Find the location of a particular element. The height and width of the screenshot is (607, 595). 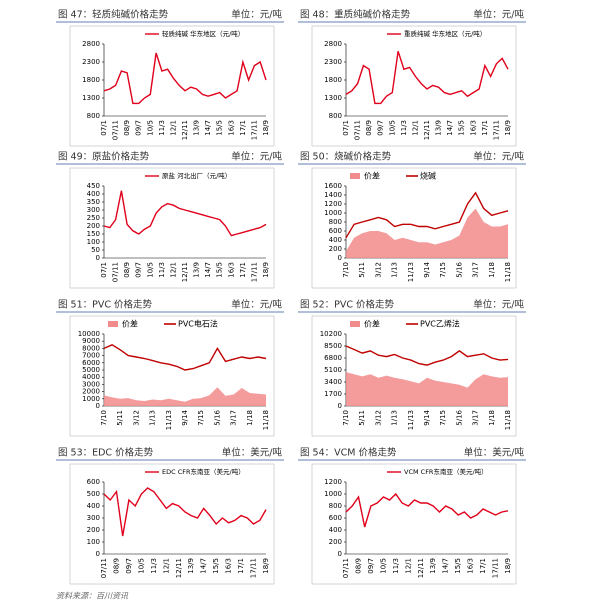

y-tick-label: 100 is located at coordinates (93, 542).